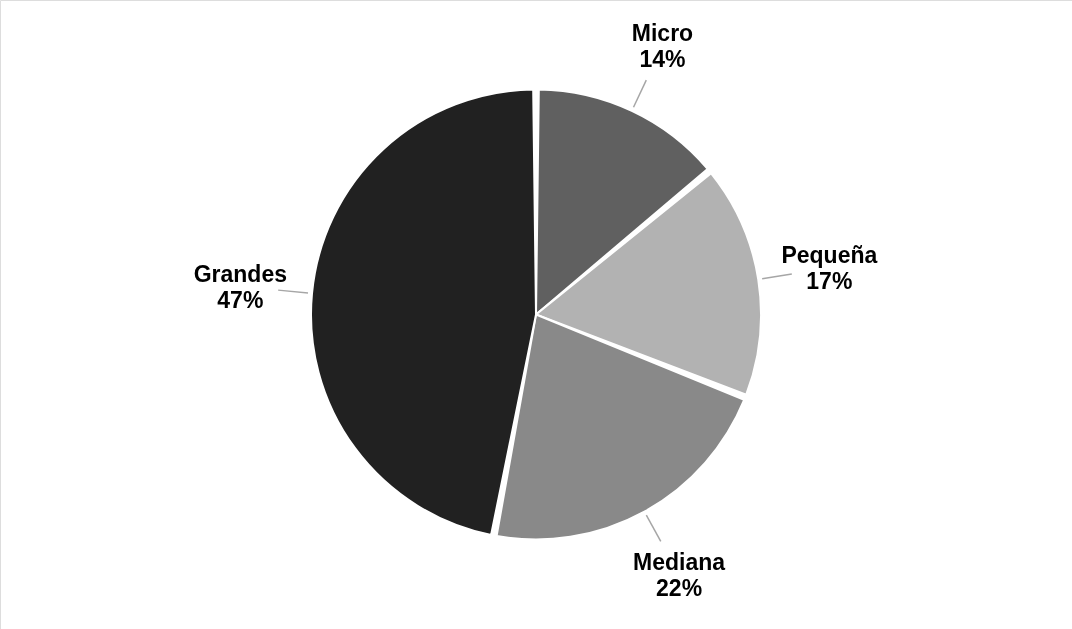 This screenshot has height=629, width=1072. What do you see at coordinates (662, 58) in the screenshot?
I see `data-label: 14%` at bounding box center [662, 58].